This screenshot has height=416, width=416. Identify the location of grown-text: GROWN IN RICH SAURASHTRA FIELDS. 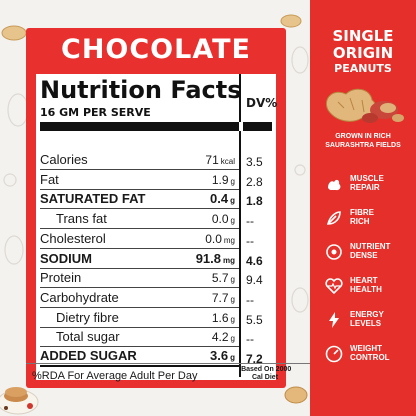
(363, 141).